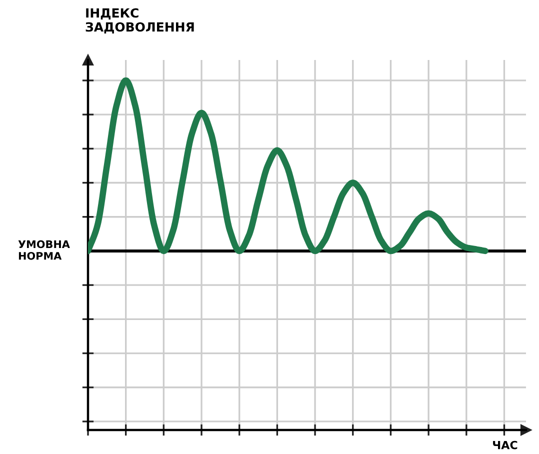 The image size is (539, 454). Describe the element at coordinates (140, 21) in the screenshot. I see `y-axis-title: ІНДЕКС ЗАДОВОЛЕННЯ` at that location.